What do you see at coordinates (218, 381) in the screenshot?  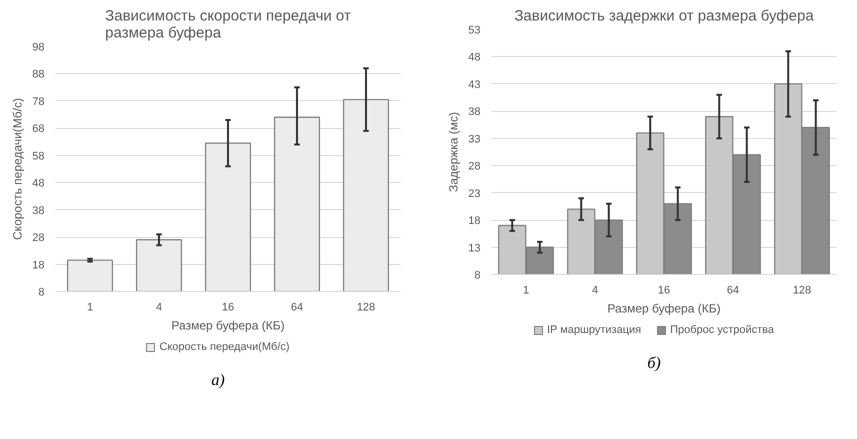 I see `text: а)` at bounding box center [218, 381].